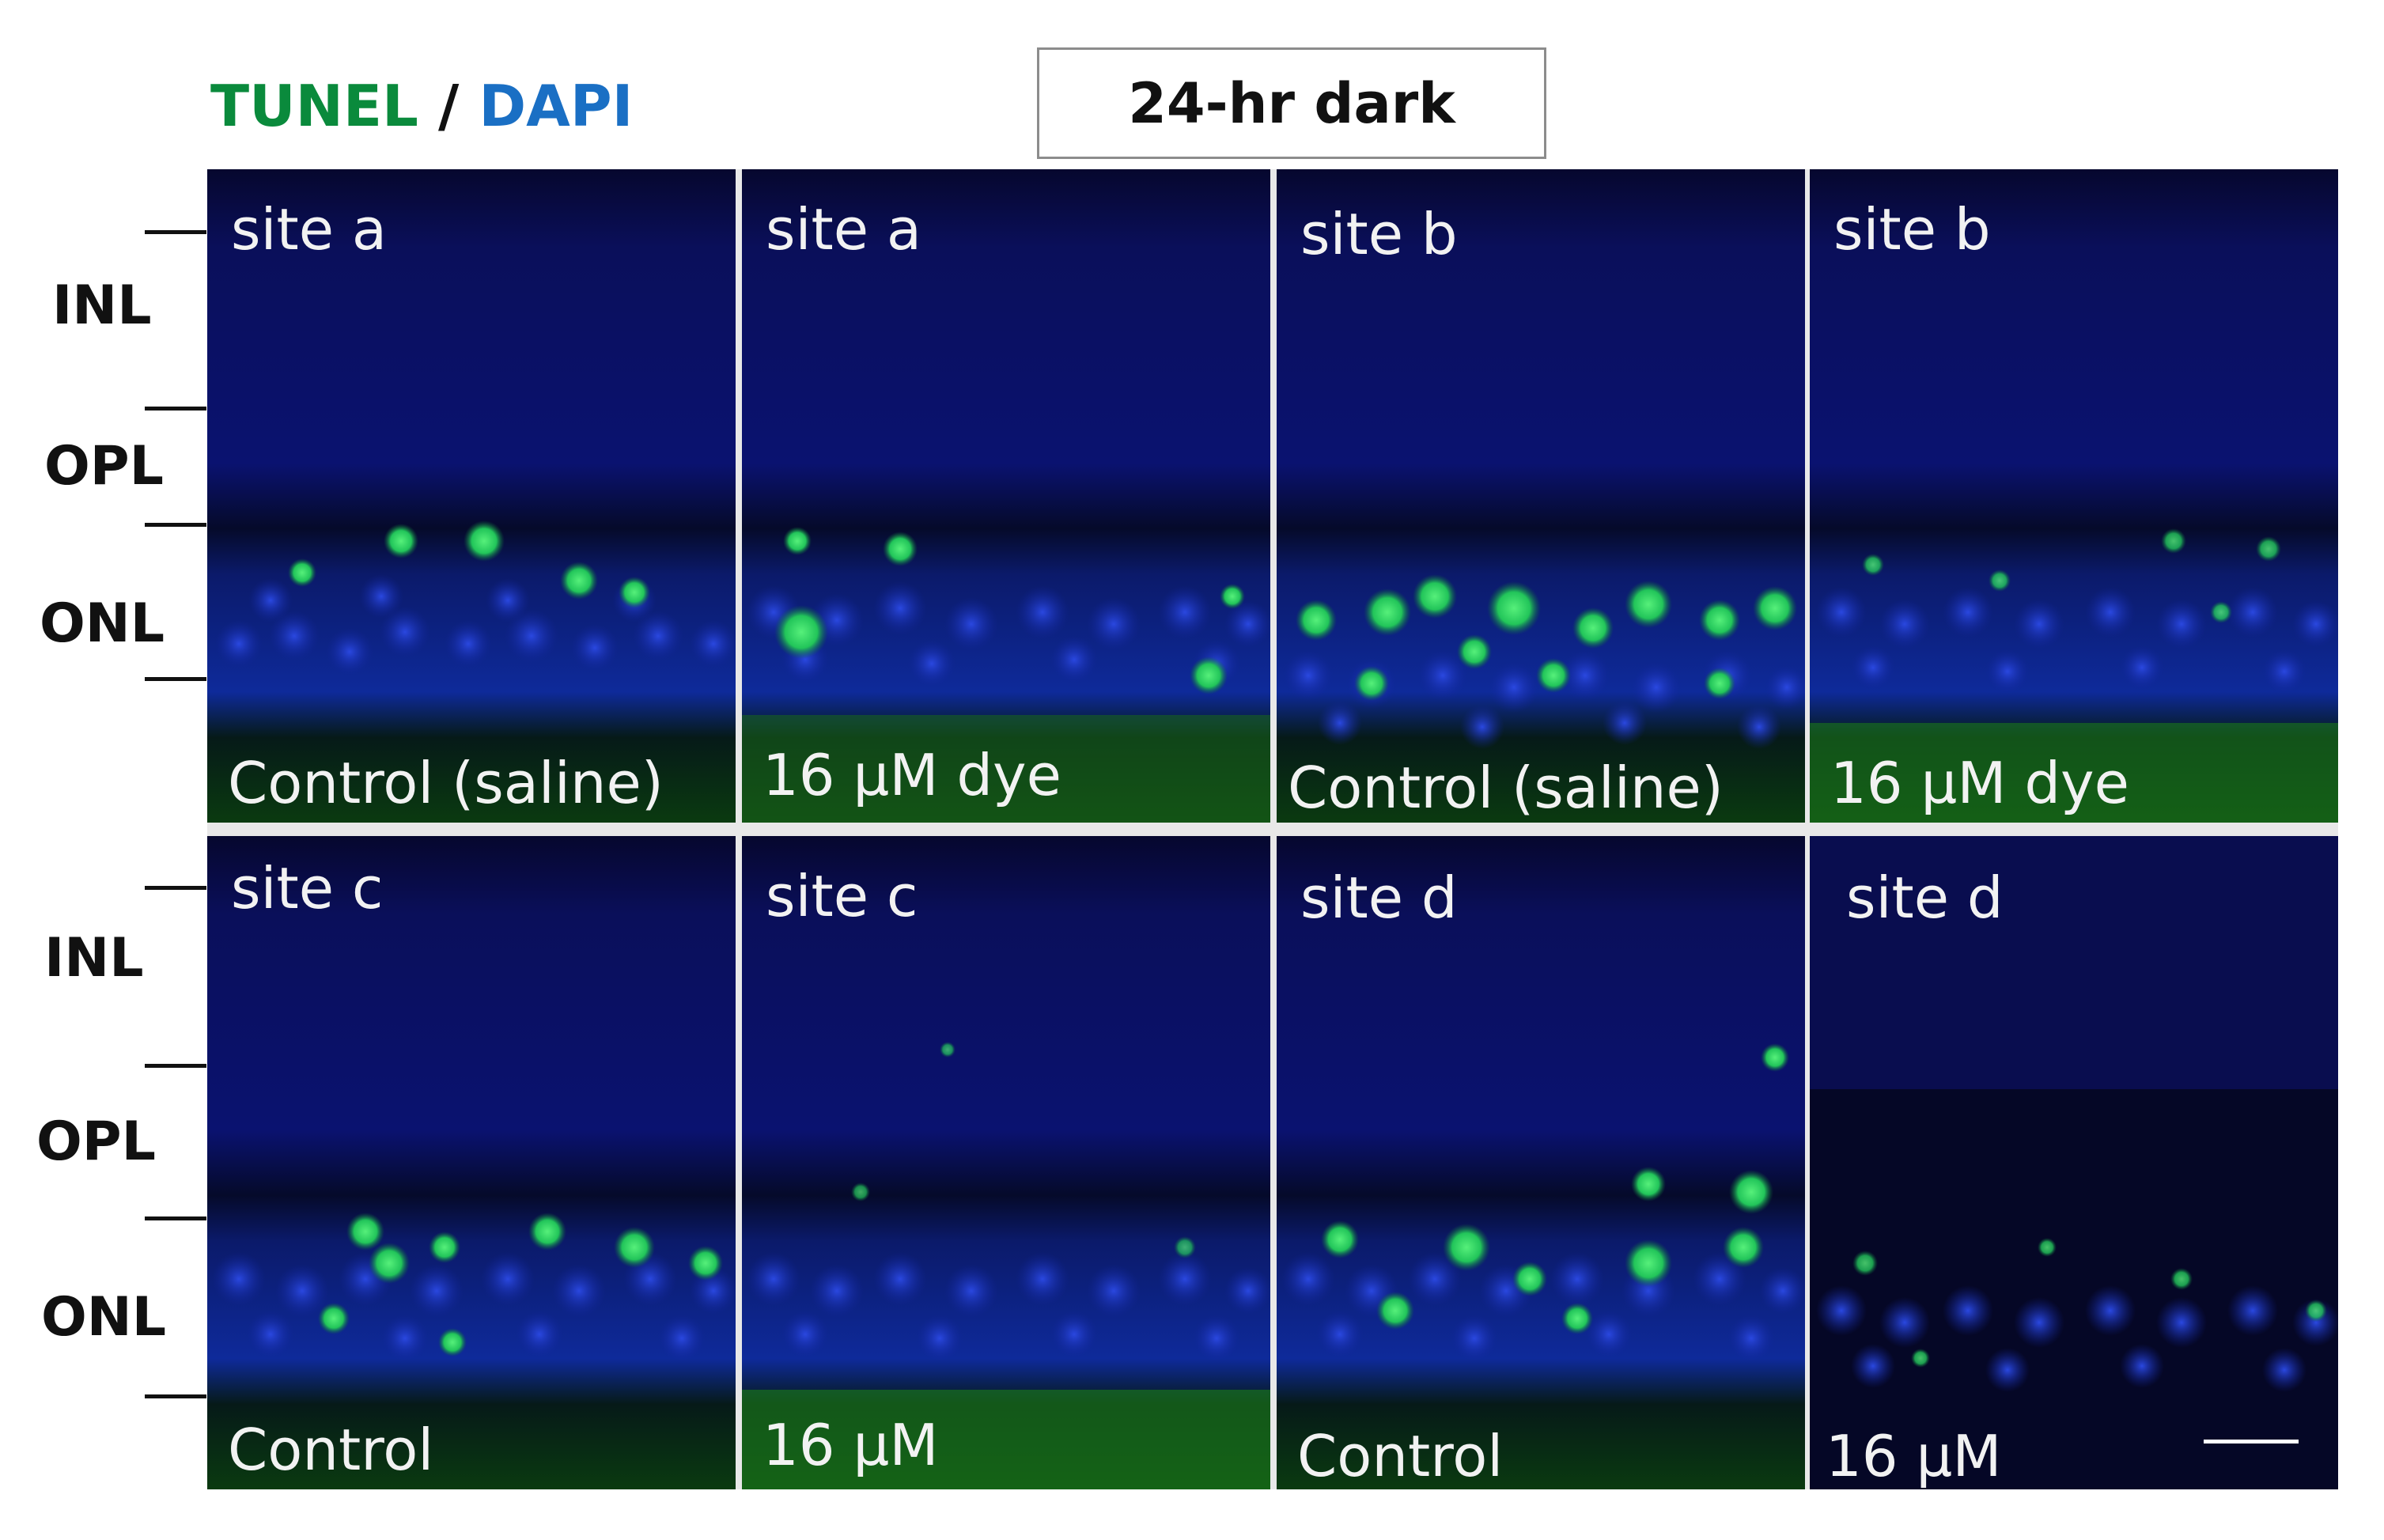 This screenshot has height=1540, width=2384. Describe the element at coordinates (102, 623) in the screenshot. I see `layer-label-onl-top: ONL` at that location.